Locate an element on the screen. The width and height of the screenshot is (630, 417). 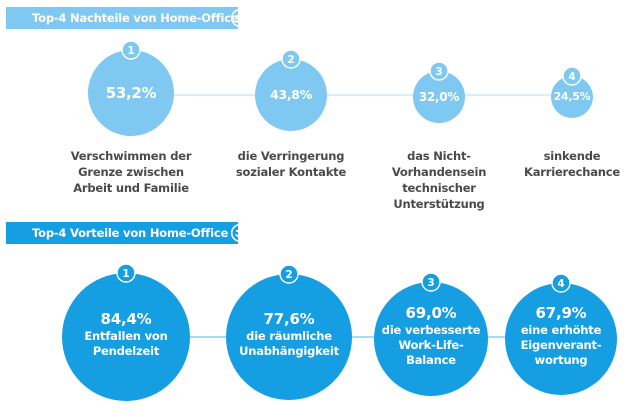
advantages-banner: Top-4 Vorteile von Home-Office is located at coordinates (128, 233).